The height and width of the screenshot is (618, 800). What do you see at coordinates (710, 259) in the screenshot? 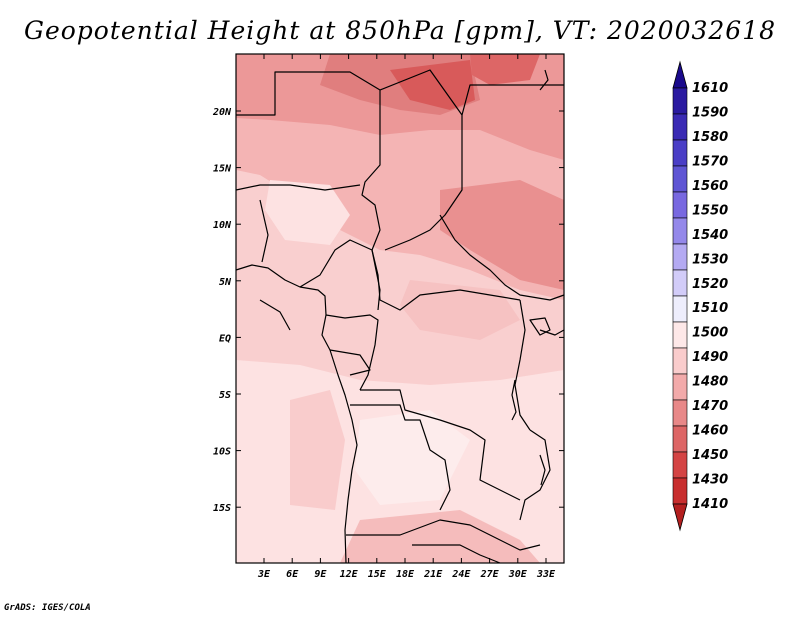
I see `colorbar-label: 1530` at bounding box center [710, 259].